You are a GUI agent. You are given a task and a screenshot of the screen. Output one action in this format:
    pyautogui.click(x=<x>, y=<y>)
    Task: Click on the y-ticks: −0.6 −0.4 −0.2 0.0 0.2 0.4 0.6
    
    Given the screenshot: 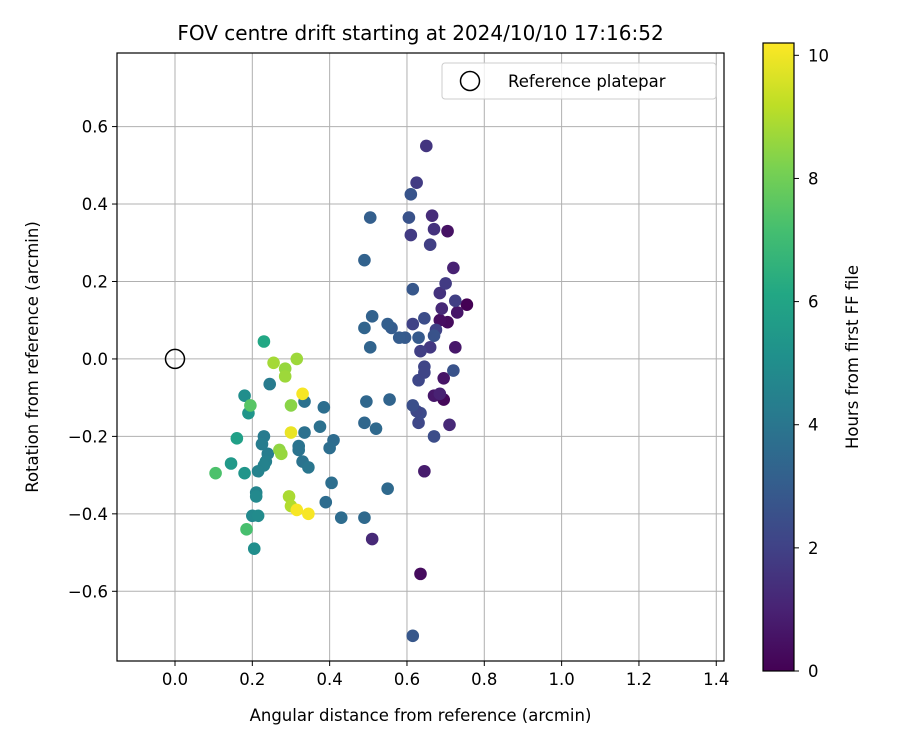 What is the action you would take?
    pyautogui.click(x=92, y=359)
    